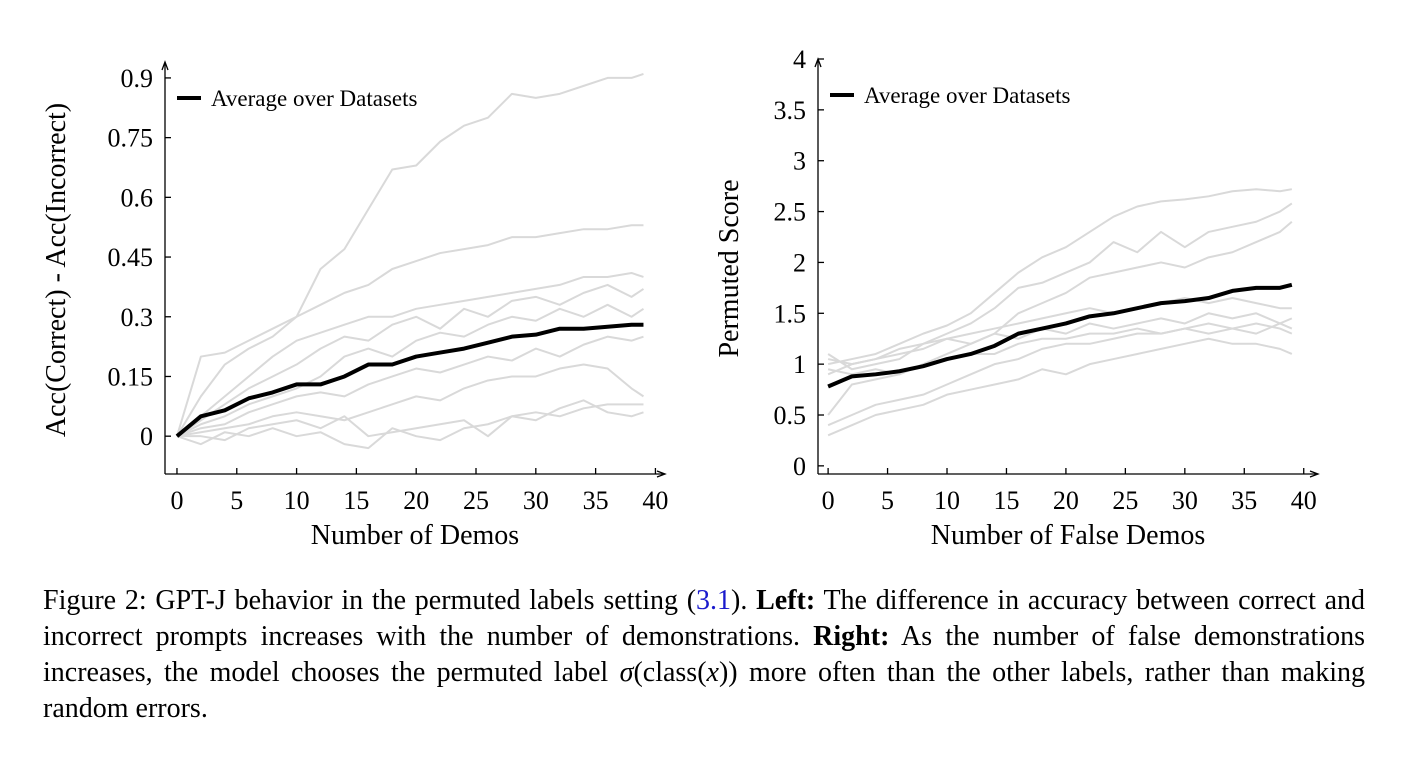  I want to click on caption-label: Left:, so click(786, 600).